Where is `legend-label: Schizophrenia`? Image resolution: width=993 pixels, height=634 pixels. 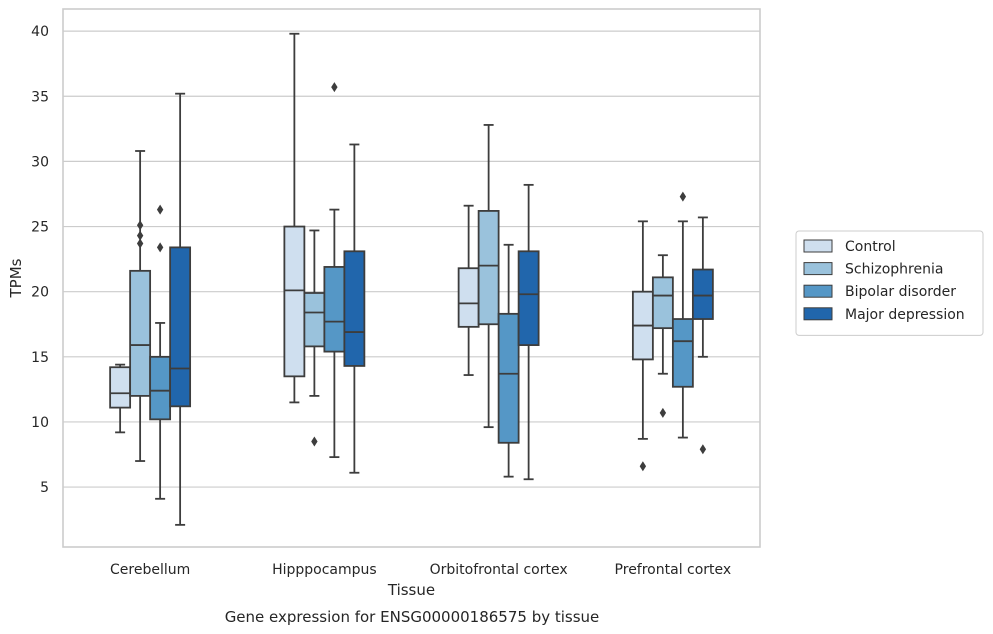
legend-label: Schizophrenia is located at coordinates (894, 270).